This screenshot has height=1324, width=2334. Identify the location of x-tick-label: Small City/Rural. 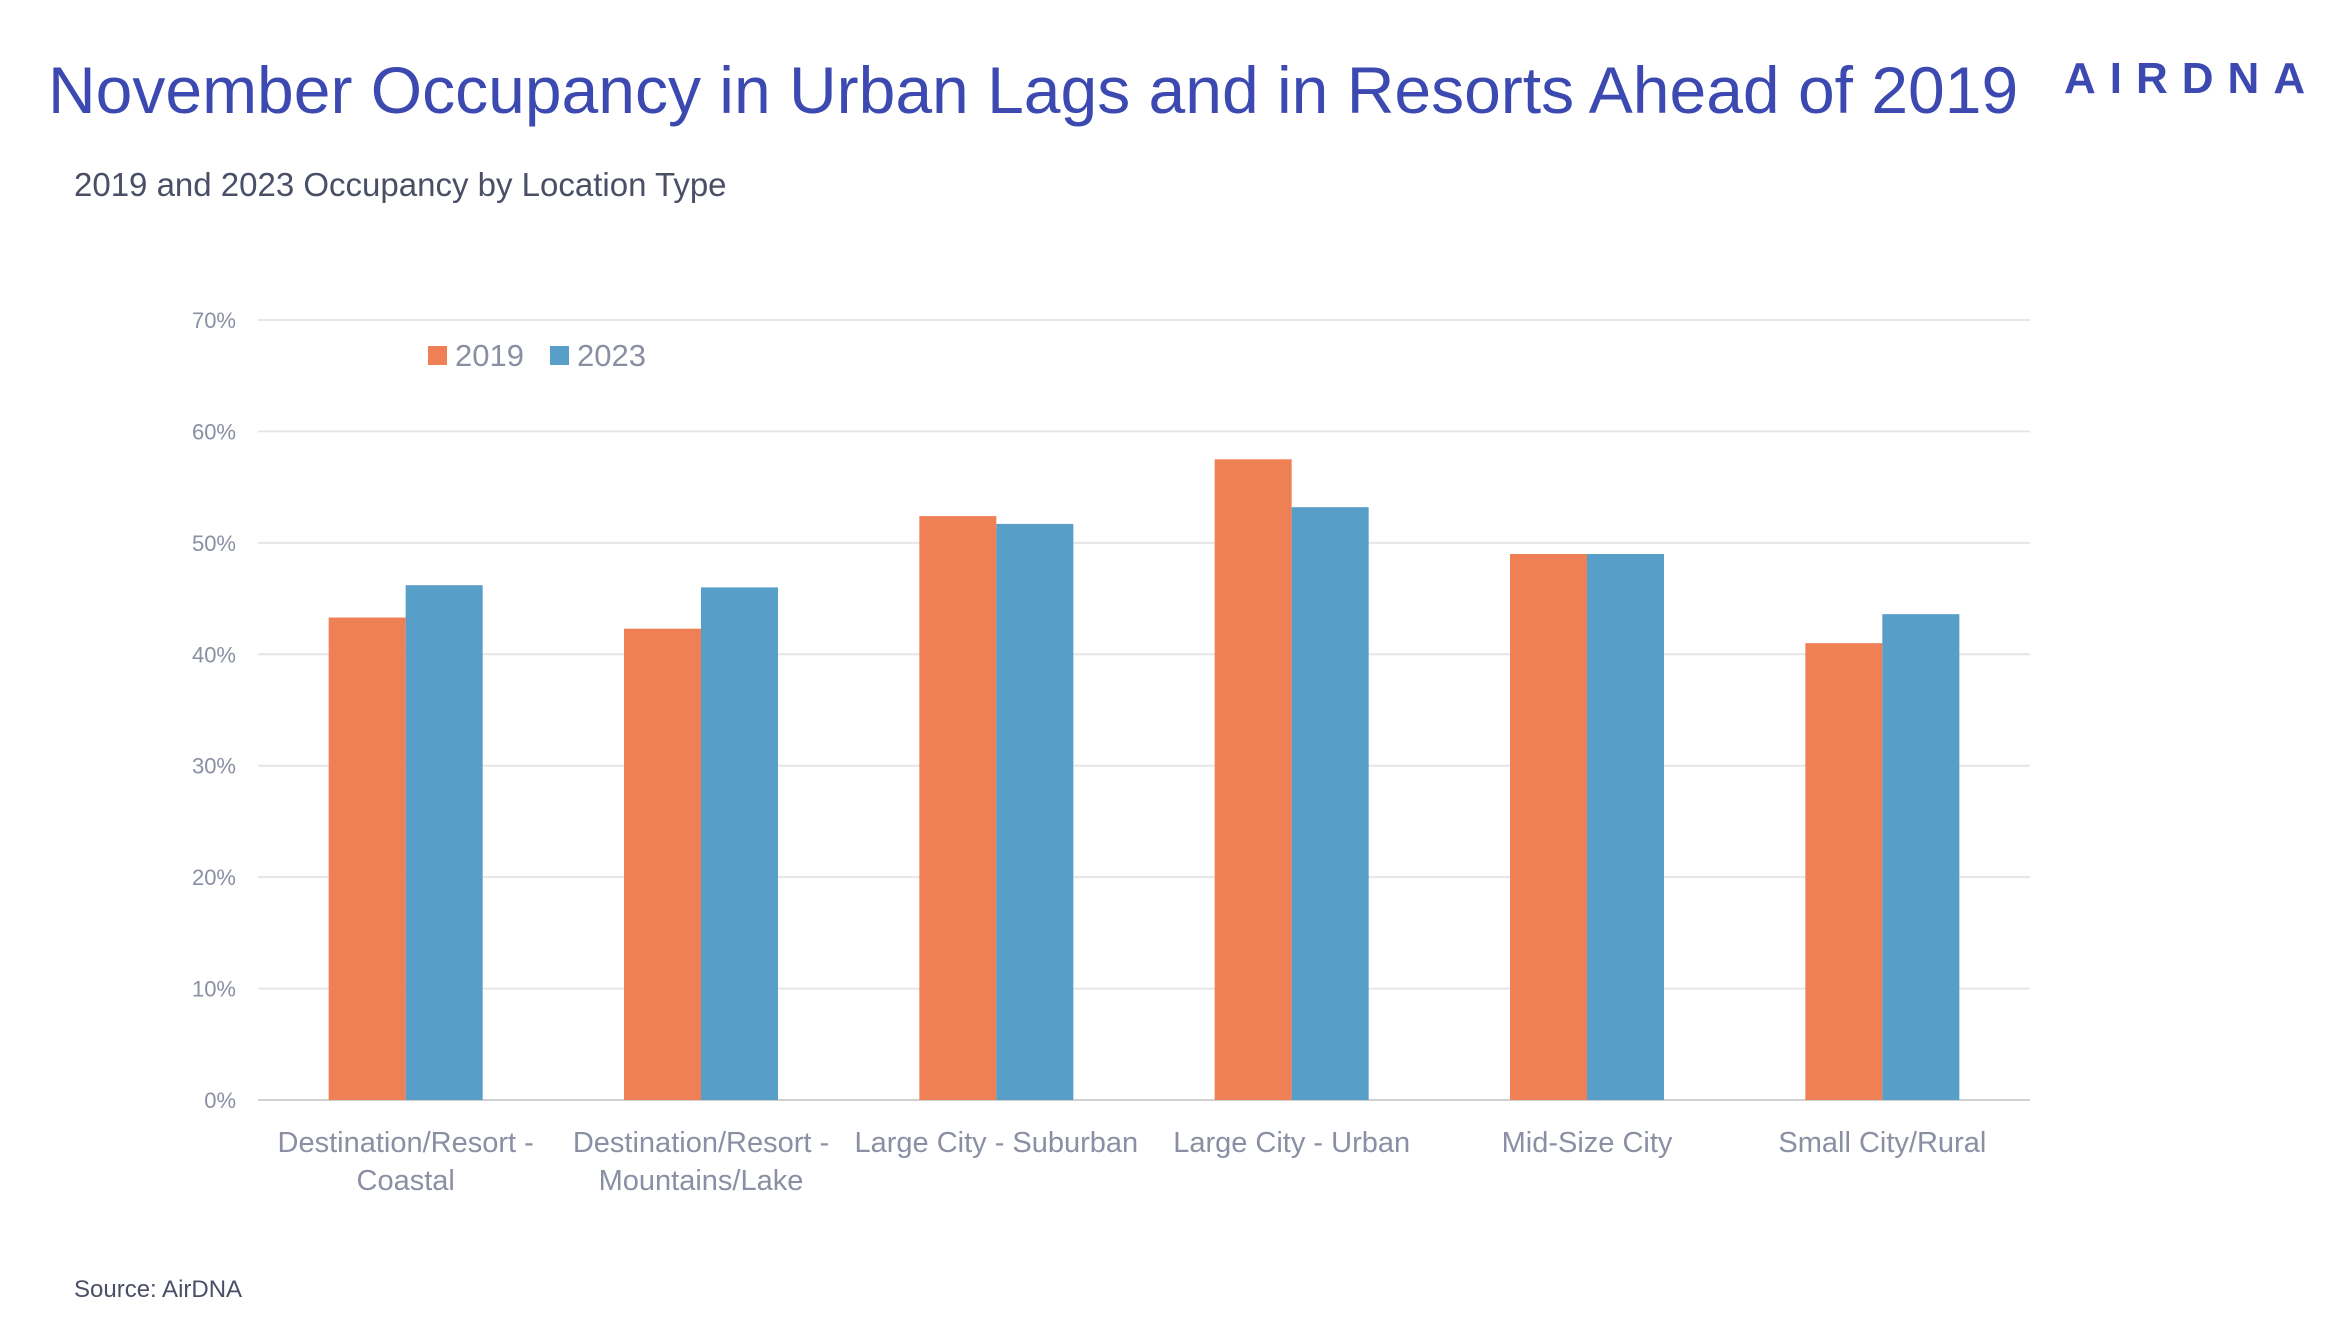
(1882, 1143).